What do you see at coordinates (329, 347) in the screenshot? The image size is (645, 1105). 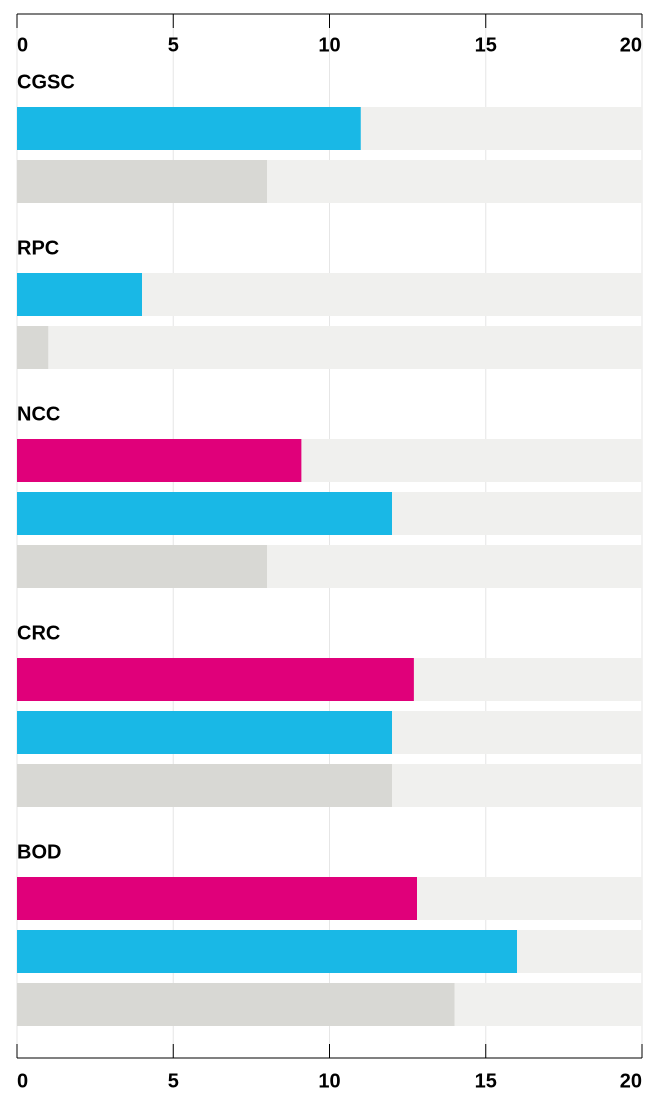 I see `bar-track` at bounding box center [329, 347].